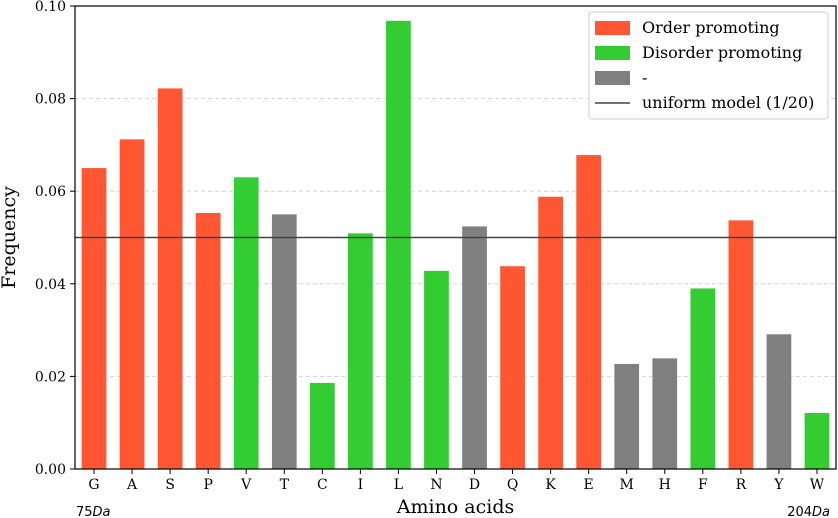 Image resolution: width=838 pixels, height=518 pixels. What do you see at coordinates (512, 485) in the screenshot?
I see `x-tick-label-Q: Q` at bounding box center [512, 485].